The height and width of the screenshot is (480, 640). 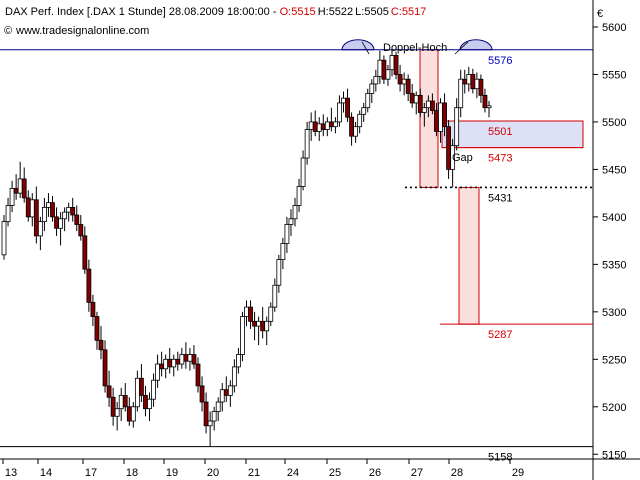 I want to click on y-tick-label: 5300, so click(x=614, y=313).